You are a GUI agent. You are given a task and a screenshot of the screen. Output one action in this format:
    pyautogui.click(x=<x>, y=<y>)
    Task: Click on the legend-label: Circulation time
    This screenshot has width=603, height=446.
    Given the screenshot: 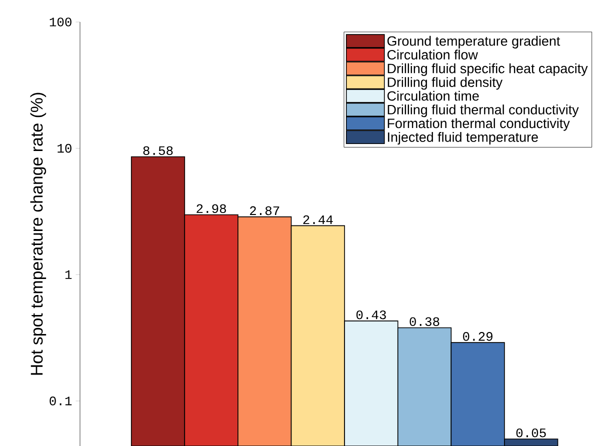 What is the action you would take?
    pyautogui.click(x=433, y=95)
    